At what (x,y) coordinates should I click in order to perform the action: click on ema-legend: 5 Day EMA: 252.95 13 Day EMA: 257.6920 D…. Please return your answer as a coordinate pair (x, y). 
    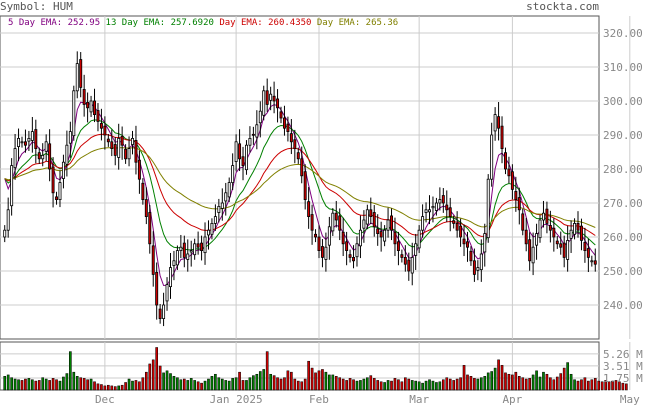
    Looking at the image, I should click on (203, 23).